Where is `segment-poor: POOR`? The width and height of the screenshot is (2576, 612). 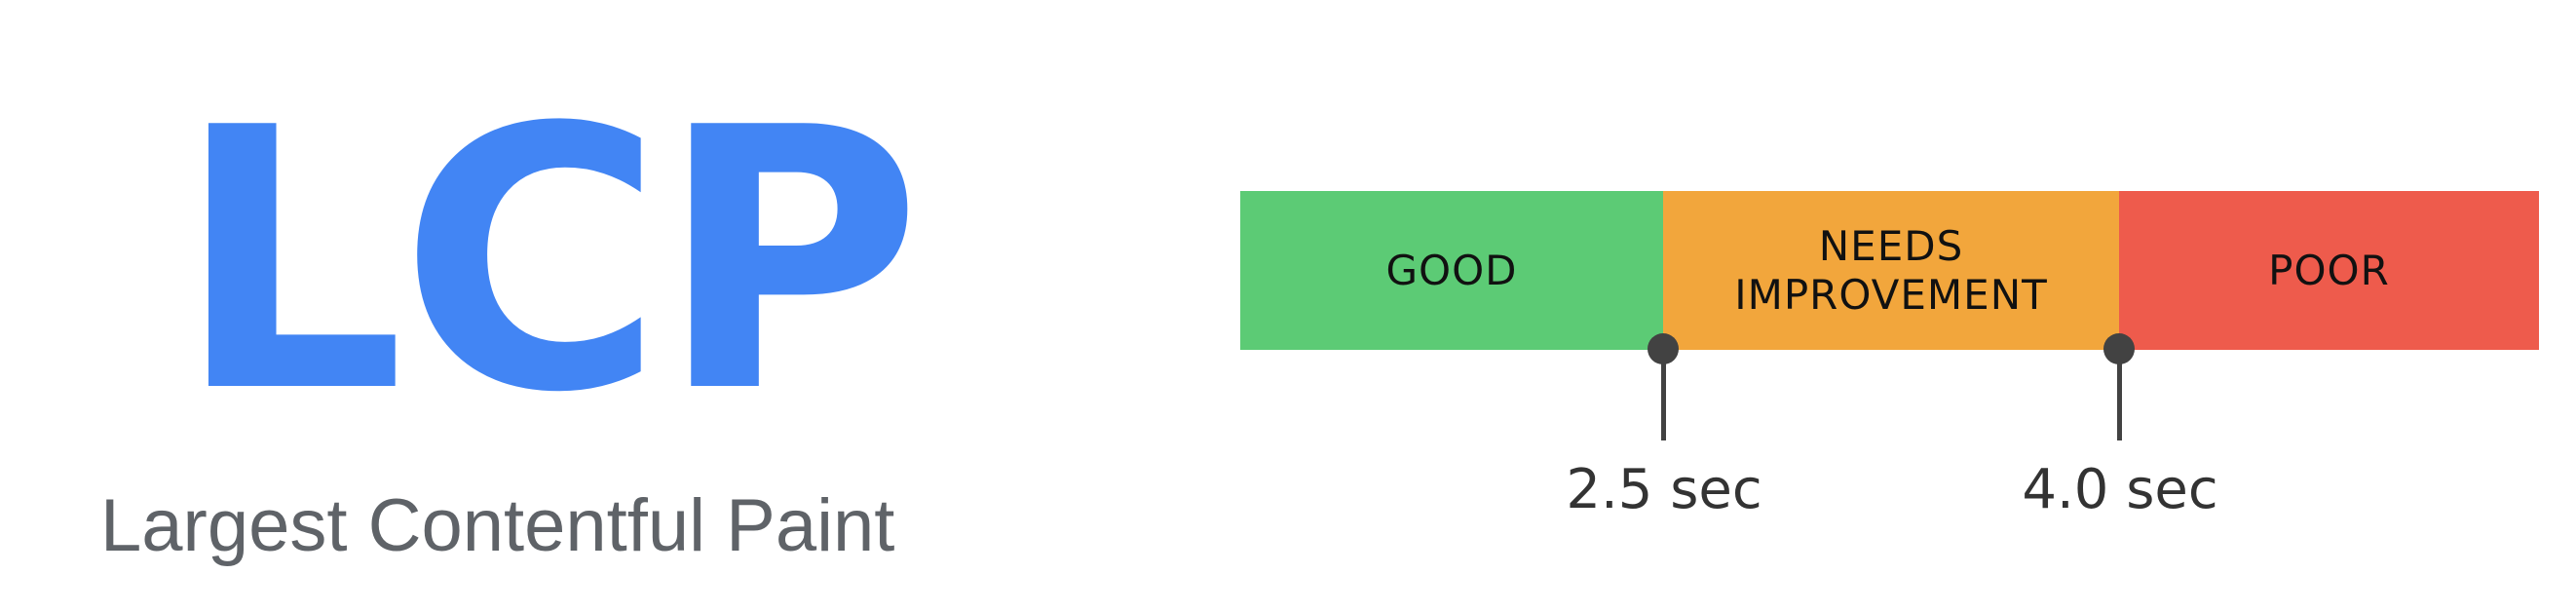 segment-poor: POOR is located at coordinates (2329, 270).